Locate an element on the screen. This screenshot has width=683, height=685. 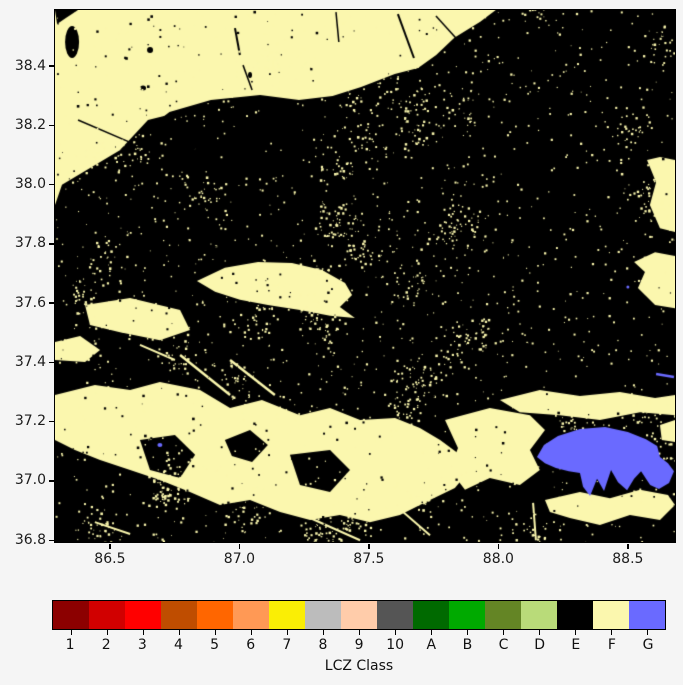
y-tick-label: 38.4 is located at coordinates (30, 65).